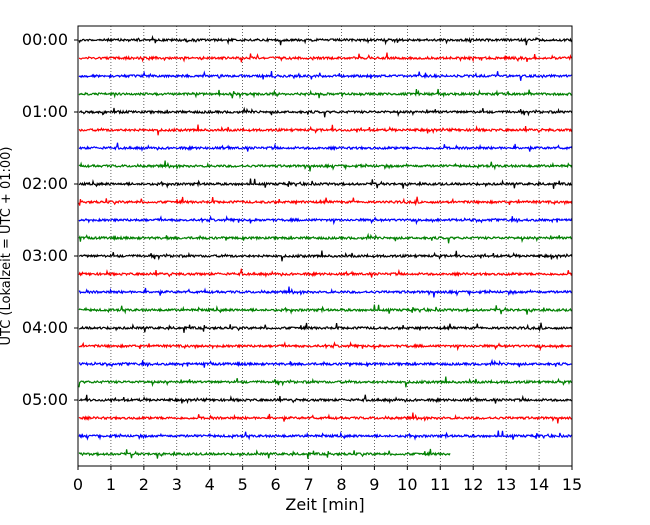  What do you see at coordinates (177, 484) in the screenshot?
I see `x-tick-label: 3` at bounding box center [177, 484].